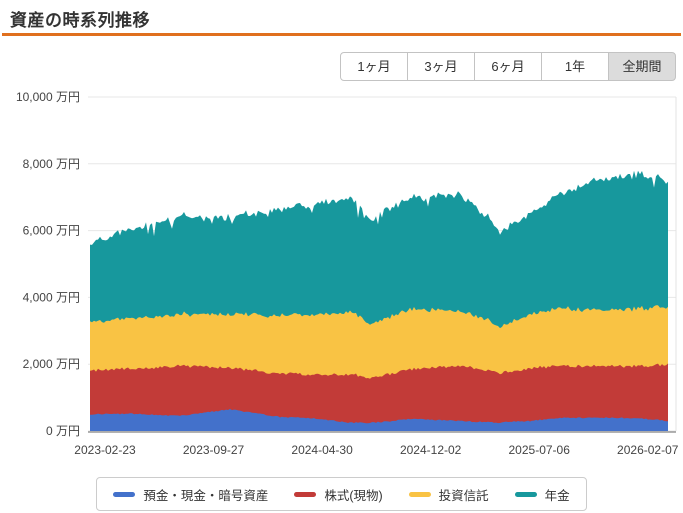  Describe the element at coordinates (542, 494) in the screenshot. I see `legend-item-pension: 年金` at that location.